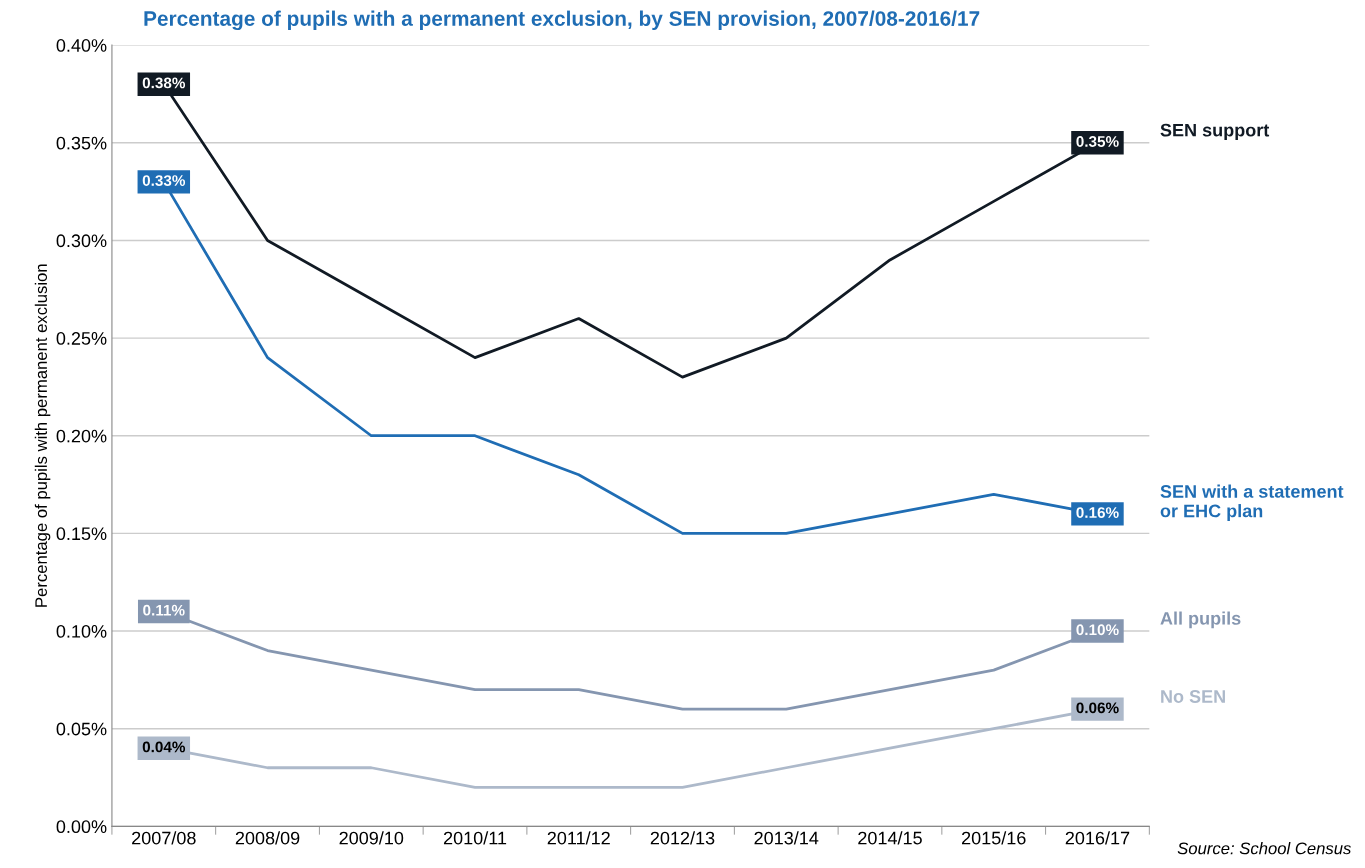 The image size is (1365, 868). What do you see at coordinates (164, 180) in the screenshot?
I see `data-label: 0.33%` at bounding box center [164, 180].